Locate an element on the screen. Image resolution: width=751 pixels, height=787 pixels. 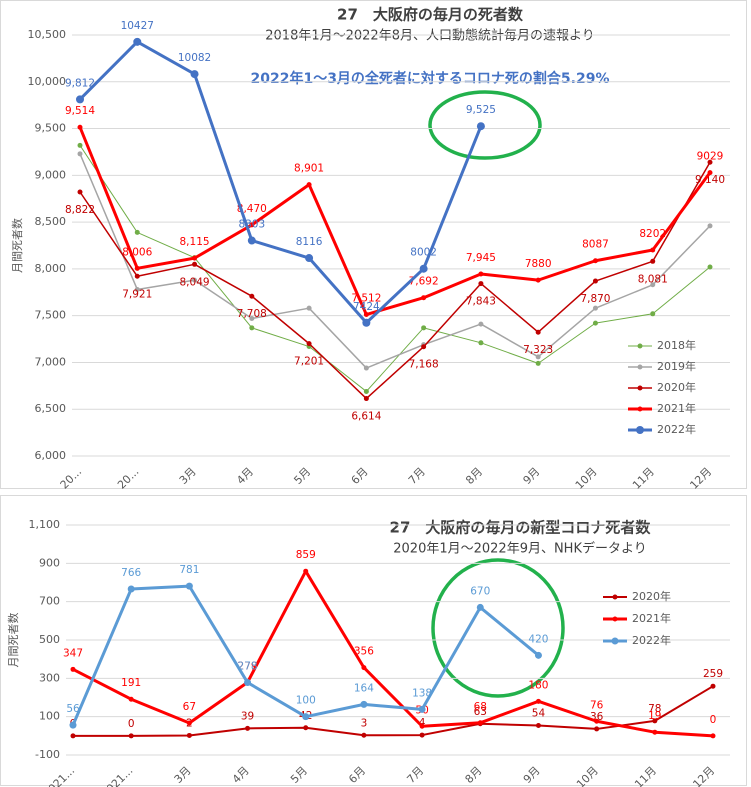
data-label: 7,512 is located at coordinates (366, 299).